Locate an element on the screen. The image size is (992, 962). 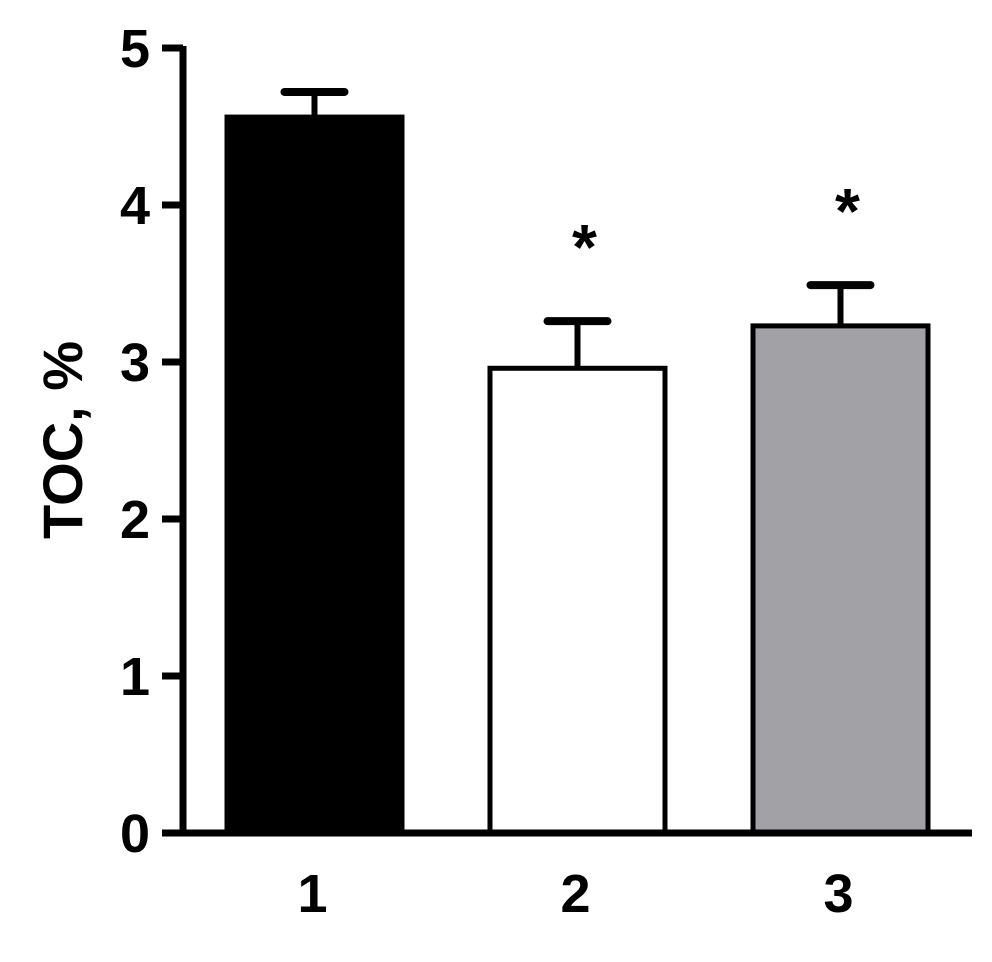
y-tick-label: 0 is located at coordinates (135, 834).